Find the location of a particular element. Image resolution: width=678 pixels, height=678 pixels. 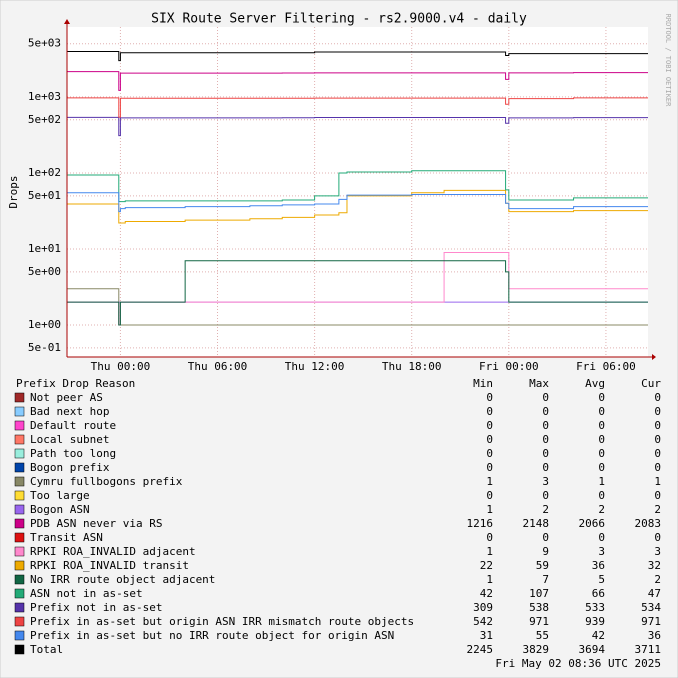

y-tick-label: 1e+03 is located at coordinates (44, 96).